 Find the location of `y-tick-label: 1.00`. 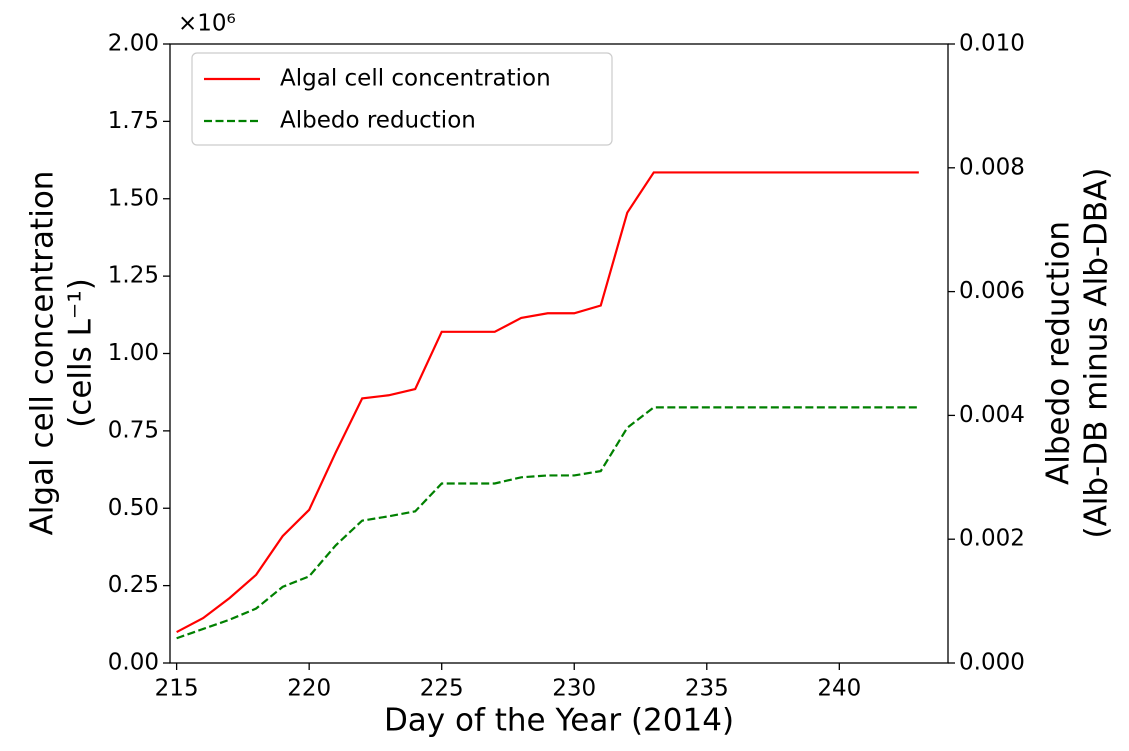

y-tick-label: 1.00 is located at coordinates (133, 353).